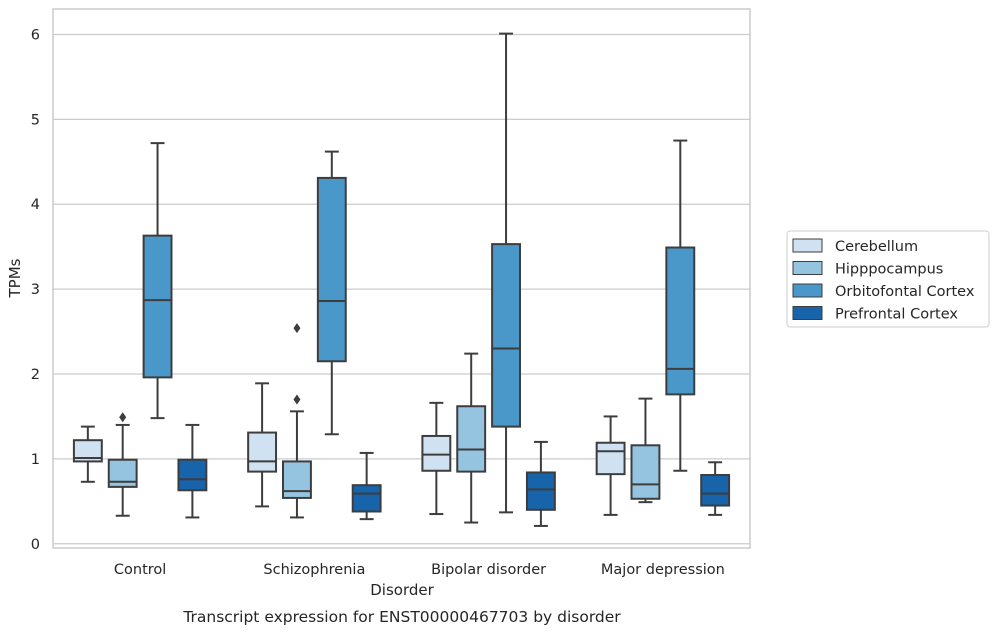  I want to click on x-tick-label: Bipolar disorder, so click(488, 570).